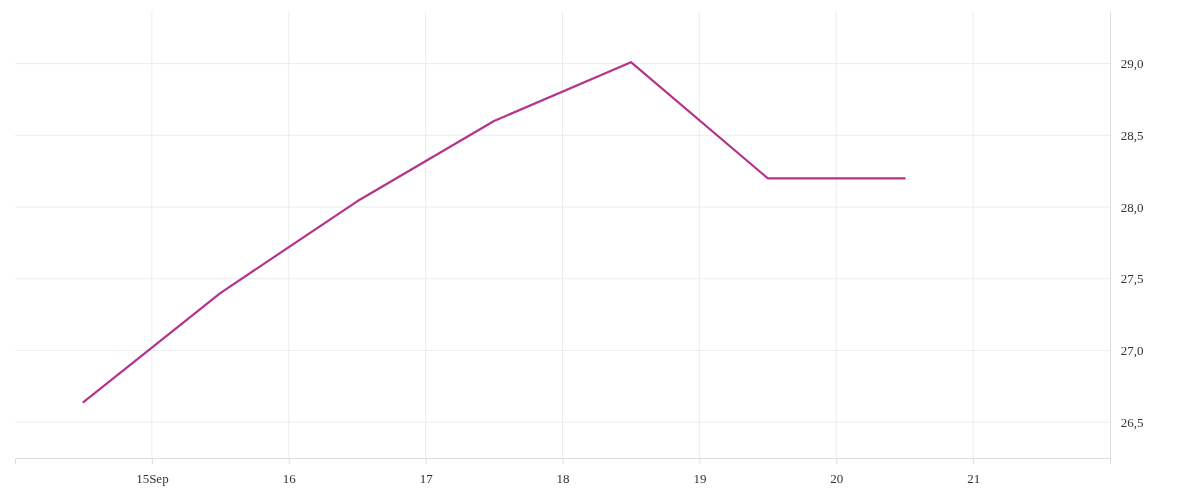 This screenshot has width=1200, height=500. What do you see at coordinates (1132, 422) in the screenshot?
I see `y-tick-label: 26,5` at bounding box center [1132, 422].